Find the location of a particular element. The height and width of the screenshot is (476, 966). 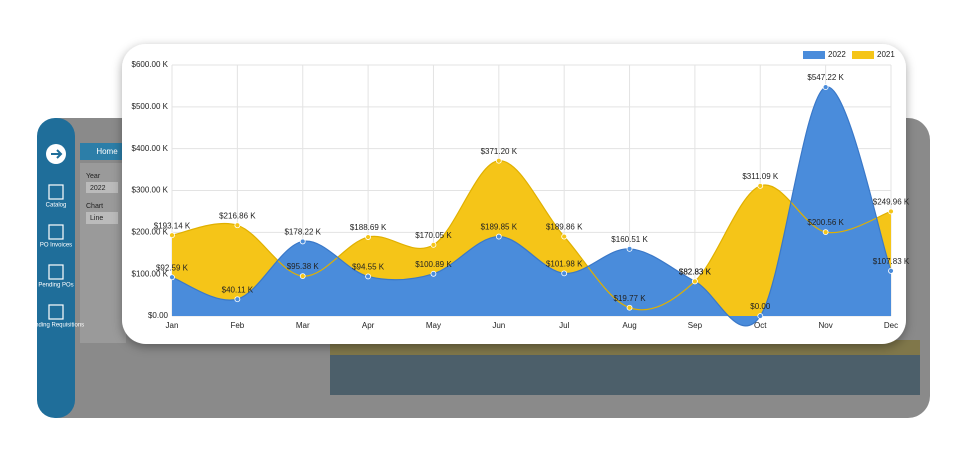

data-label: $189.86 K is located at coordinates (564, 227).